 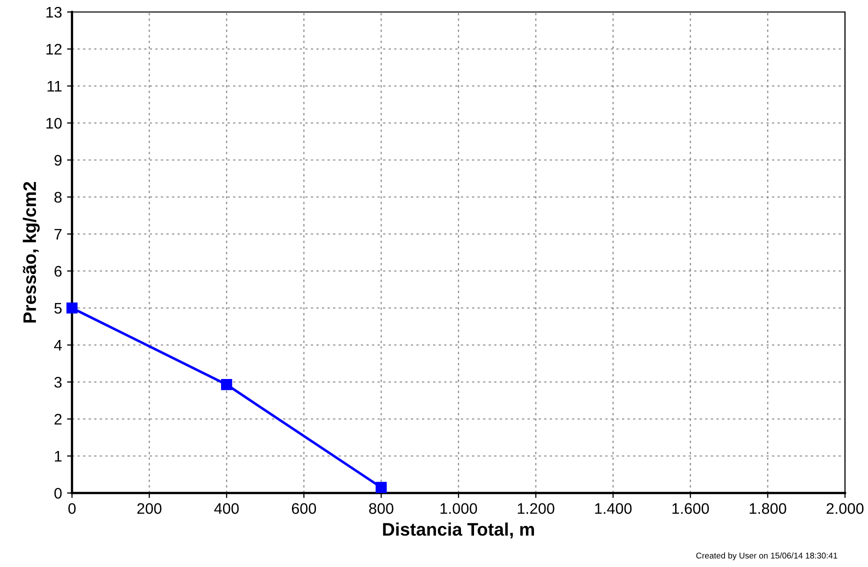 I want to click on x-tick-label: 1.000, so click(x=459, y=508).